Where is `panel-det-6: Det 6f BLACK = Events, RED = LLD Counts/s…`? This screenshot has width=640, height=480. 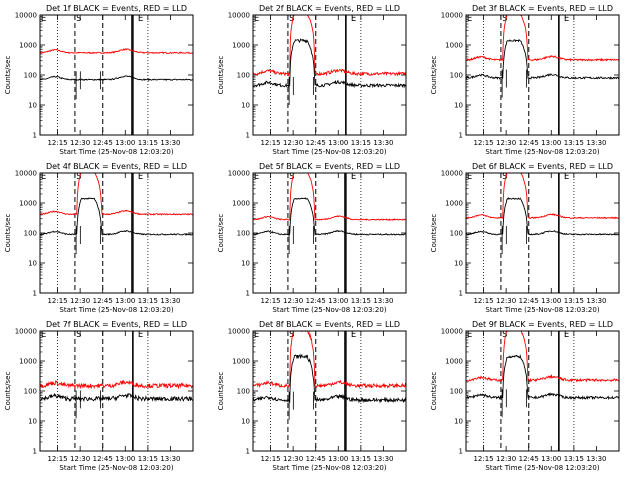
panel-det-6: Det 6f BLACK = Events, RED = LLD Counts/s… is located at coordinates (525, 238).